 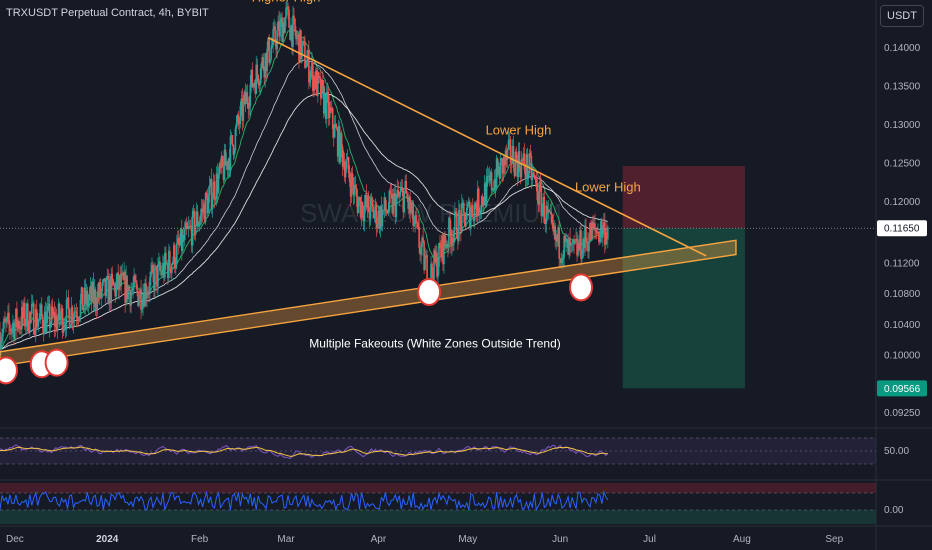 I want to click on price-tag, so click(x=902, y=388).